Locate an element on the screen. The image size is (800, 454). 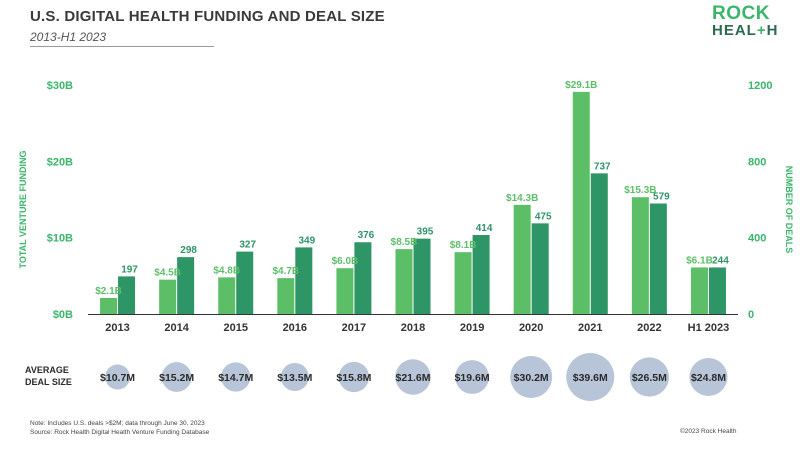
left-axis-title: TOTAL VENTURE FUNDING is located at coordinates (23, 209).